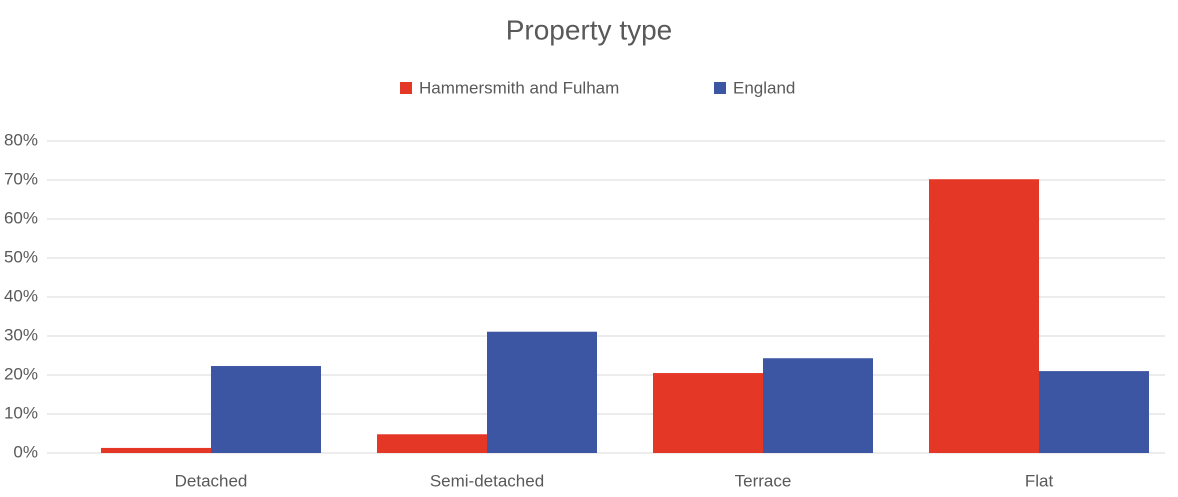 Image resolution: width=1178 pixels, height=497 pixels. What do you see at coordinates (21, 139) in the screenshot?
I see `y-tick-label: 80%` at bounding box center [21, 139].